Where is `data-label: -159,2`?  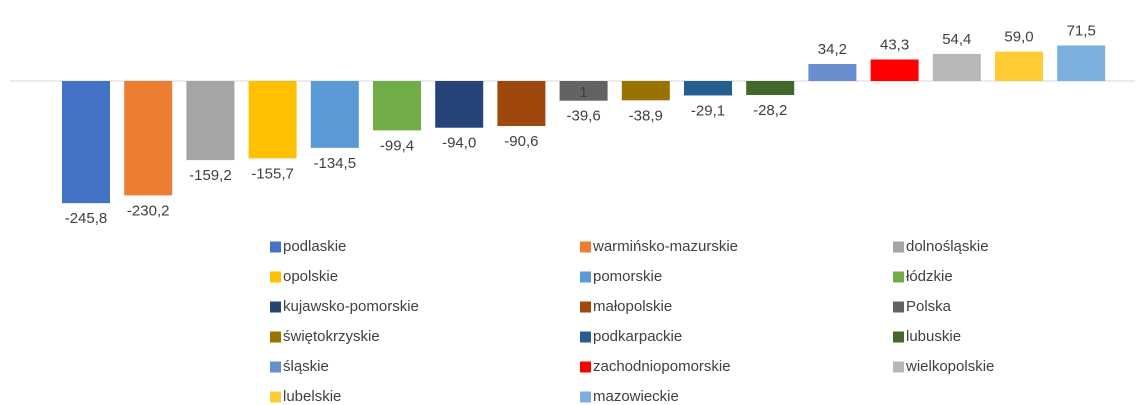
data-label: -159,2 is located at coordinates (210, 175).